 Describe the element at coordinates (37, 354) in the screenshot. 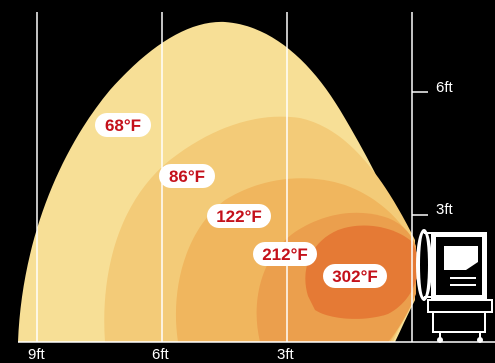

I see `x-label-9ft: 9ft` at that location.